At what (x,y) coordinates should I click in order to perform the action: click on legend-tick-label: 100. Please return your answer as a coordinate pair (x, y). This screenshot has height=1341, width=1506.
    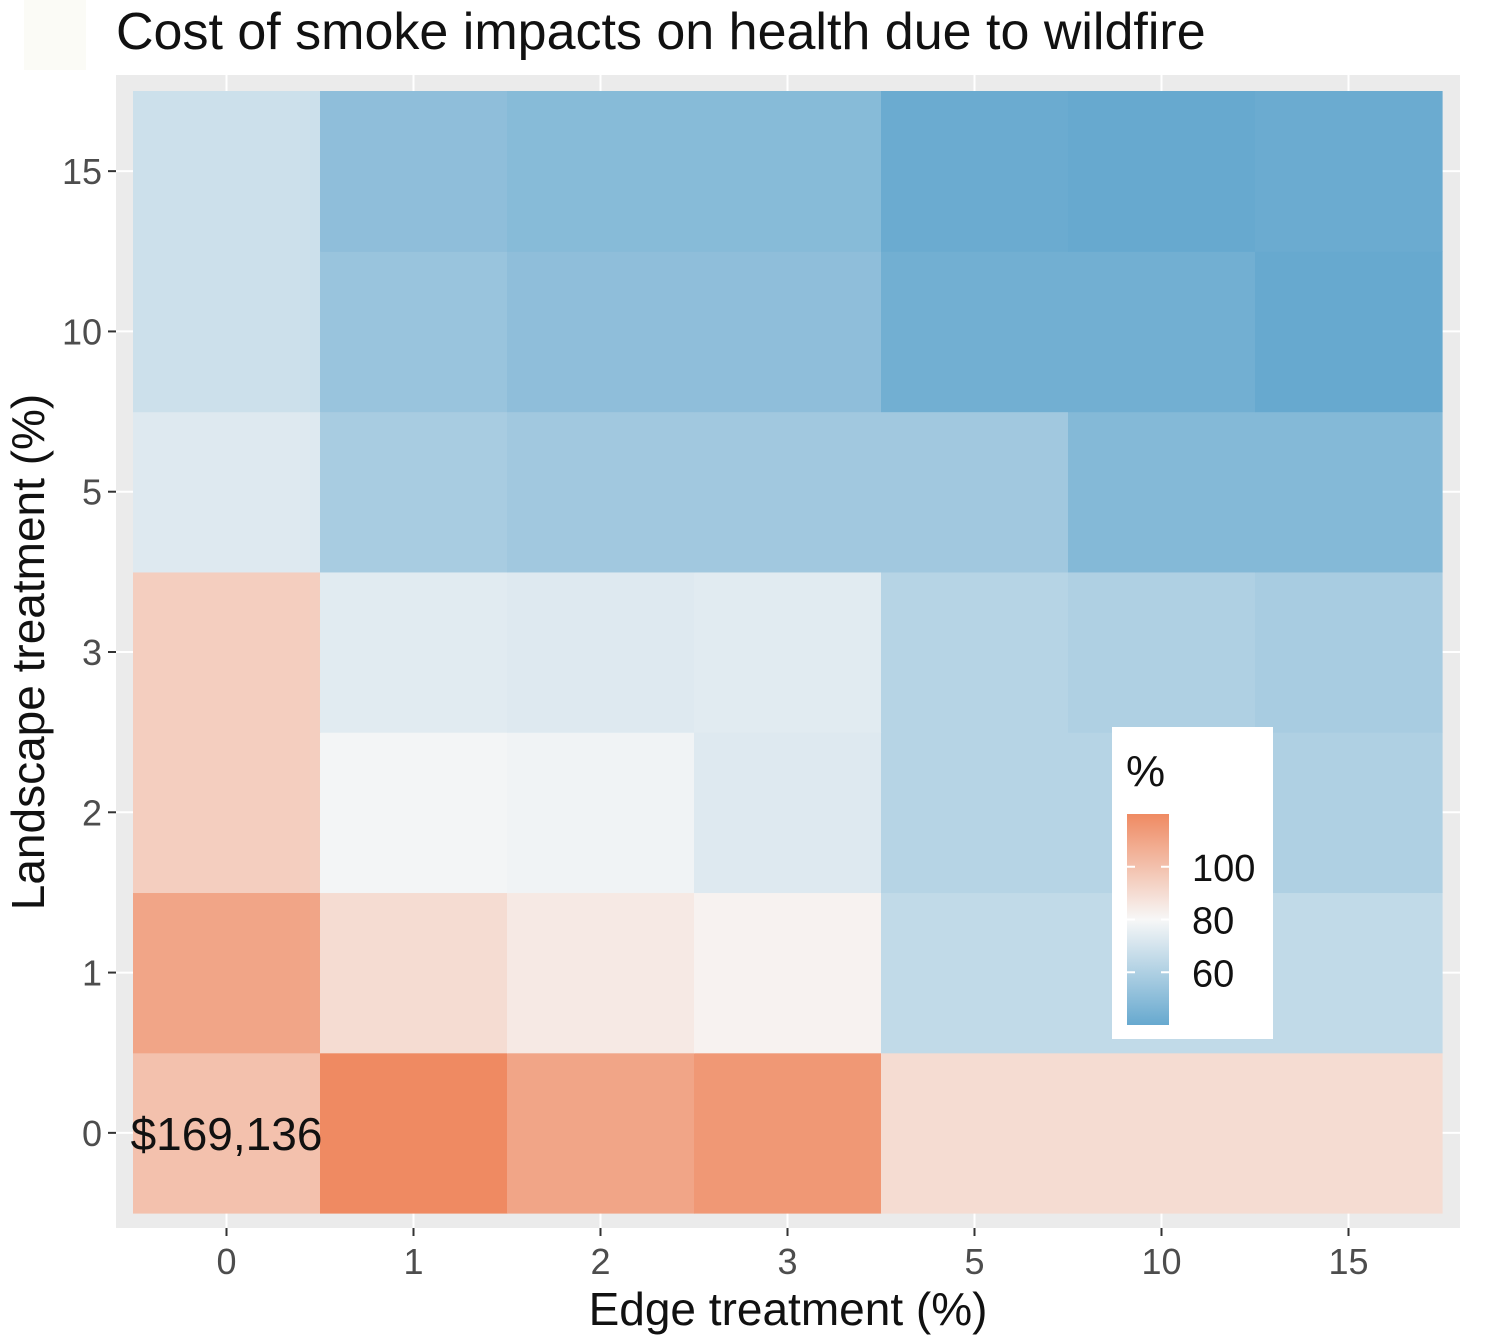
    Looking at the image, I should click on (1223, 869).